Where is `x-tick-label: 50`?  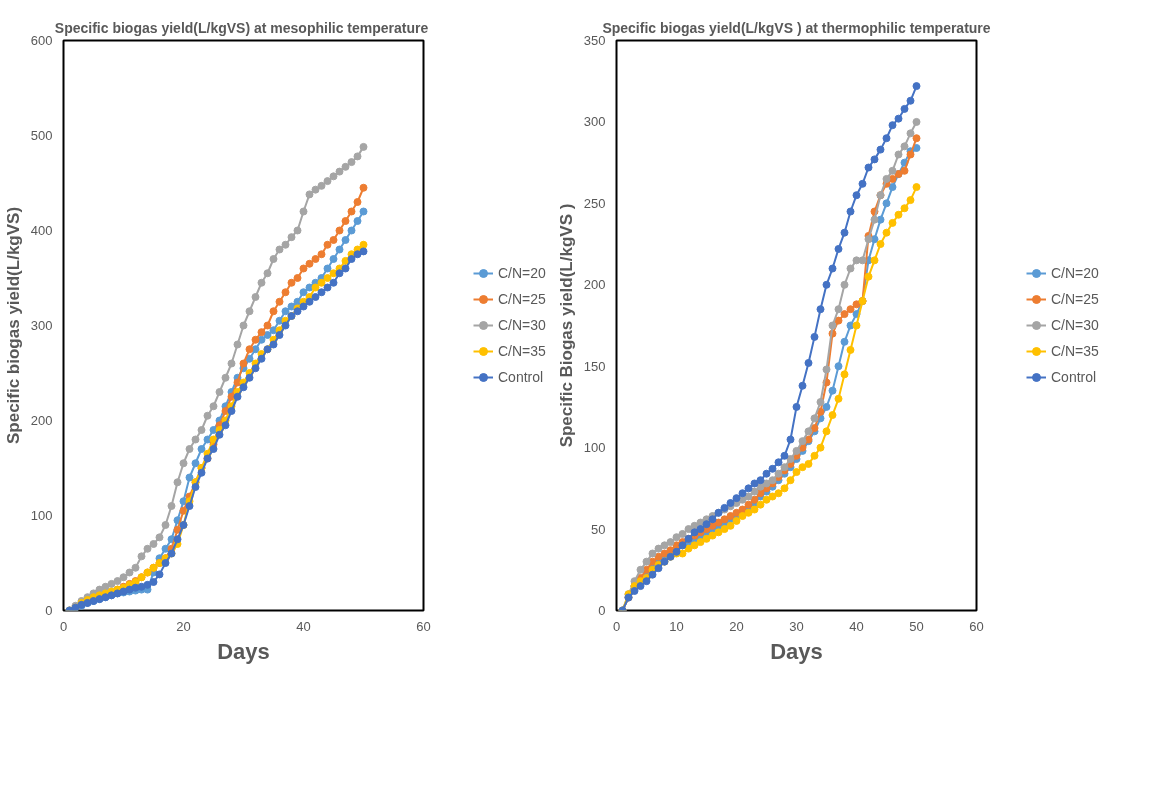
x-tick-label: 50 is located at coordinates (916, 626).